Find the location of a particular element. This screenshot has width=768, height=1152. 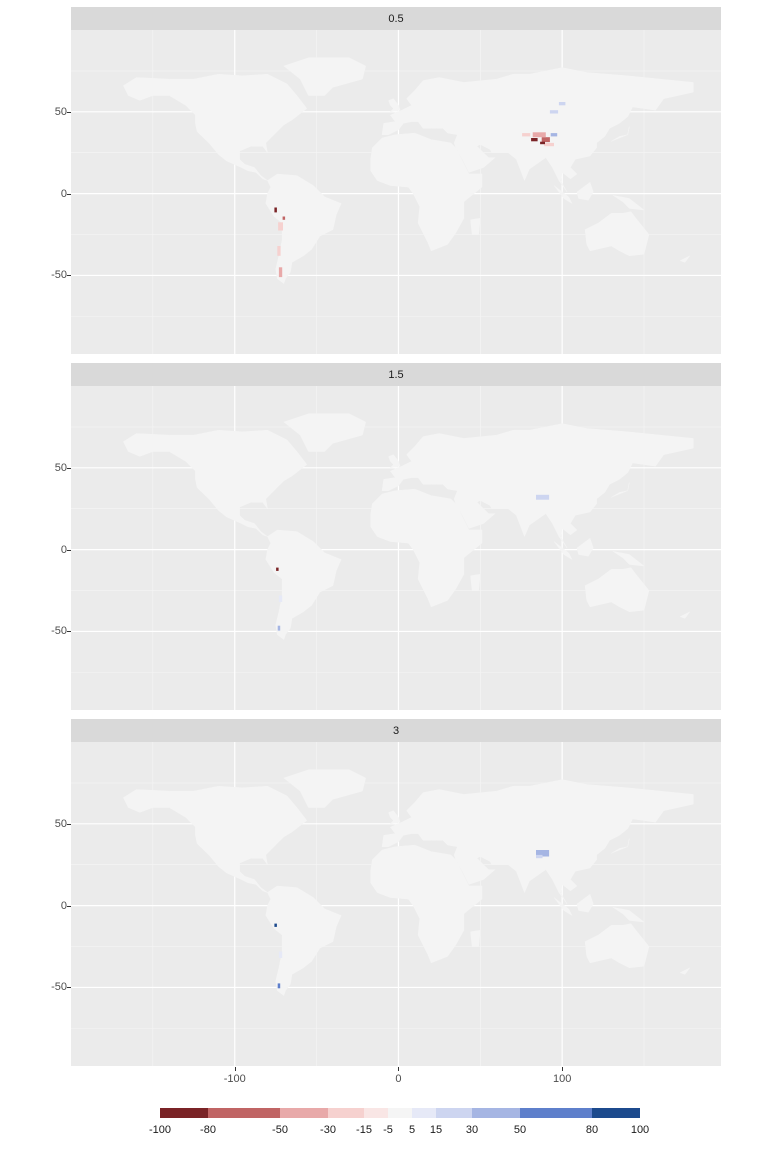

legend-label: -80 is located at coordinates (208, 1130).